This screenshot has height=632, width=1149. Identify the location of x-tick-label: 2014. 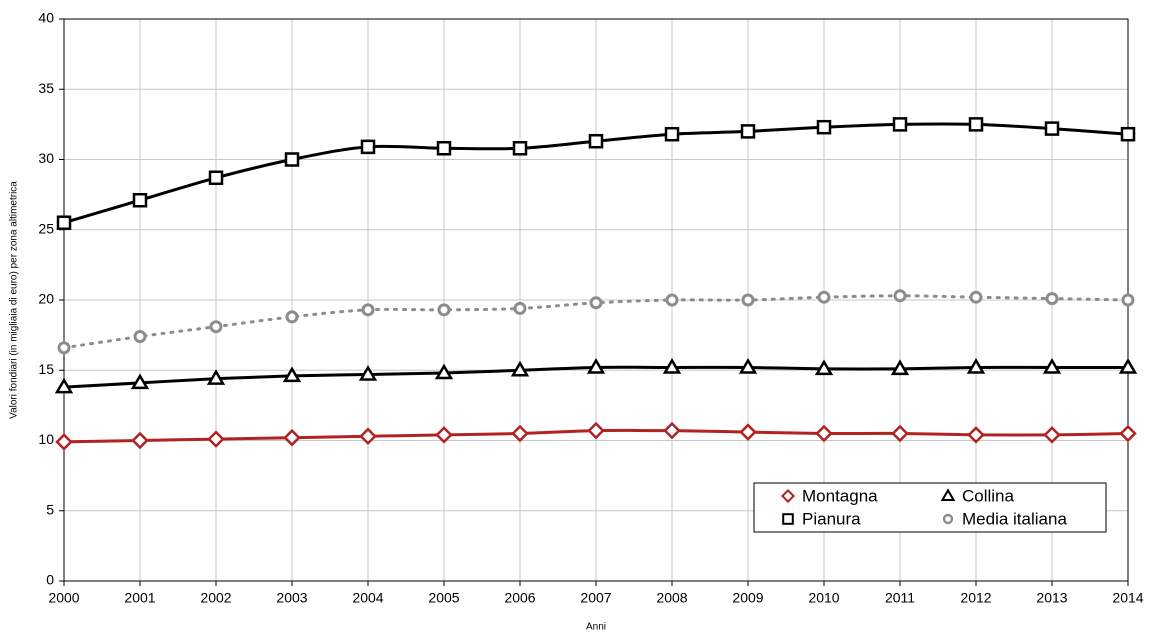
(1127, 598).